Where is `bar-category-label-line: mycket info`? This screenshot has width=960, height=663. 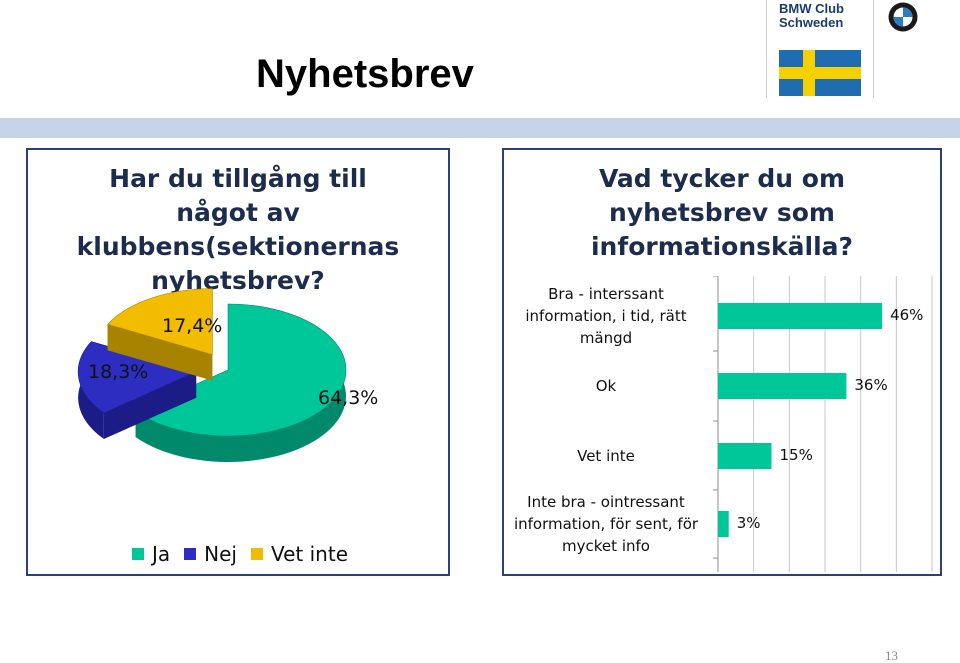
bar-category-label-line: mycket info is located at coordinates (606, 546).